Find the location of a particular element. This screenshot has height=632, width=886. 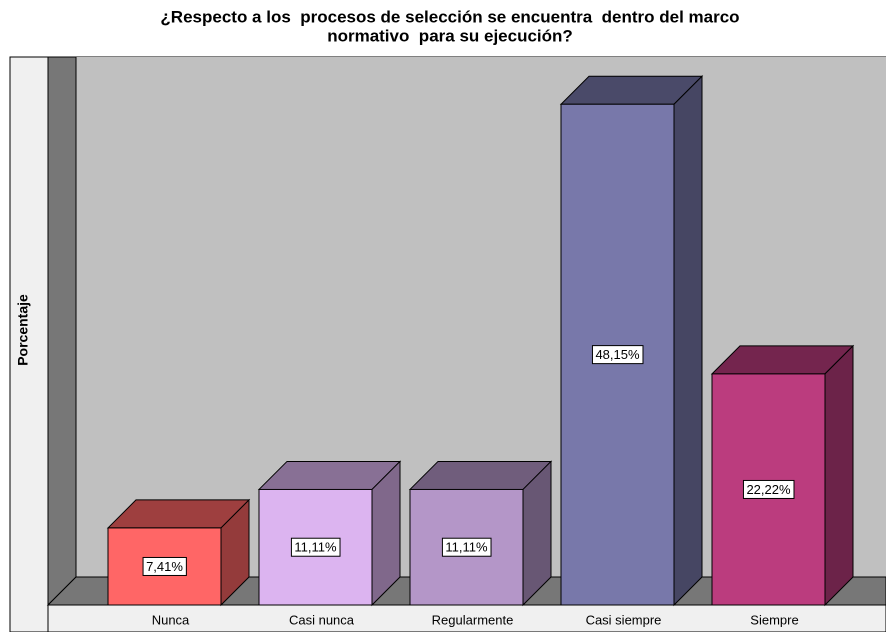

value-label: 7,41% is located at coordinates (164, 566).